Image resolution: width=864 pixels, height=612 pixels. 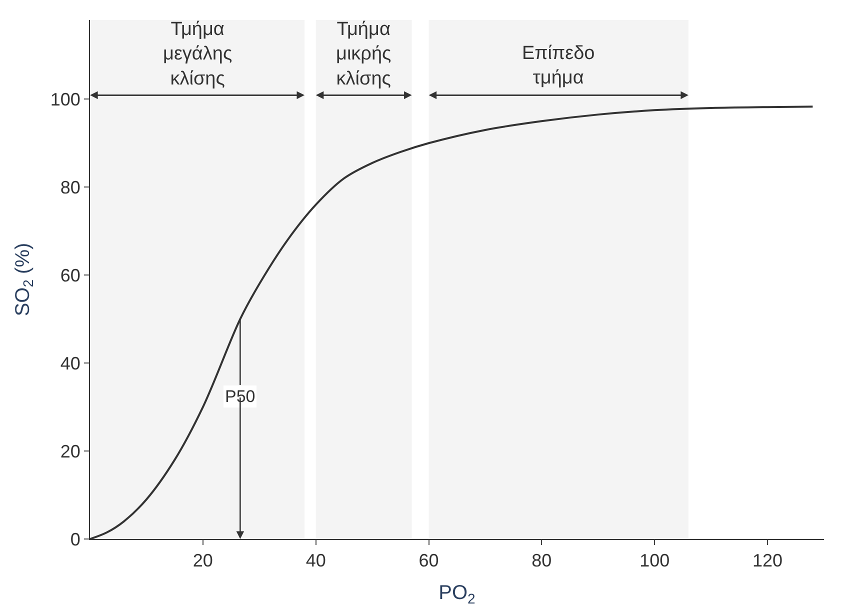 What do you see at coordinates (655, 560) in the screenshot?
I see `x-tick-label: 100` at bounding box center [655, 560].